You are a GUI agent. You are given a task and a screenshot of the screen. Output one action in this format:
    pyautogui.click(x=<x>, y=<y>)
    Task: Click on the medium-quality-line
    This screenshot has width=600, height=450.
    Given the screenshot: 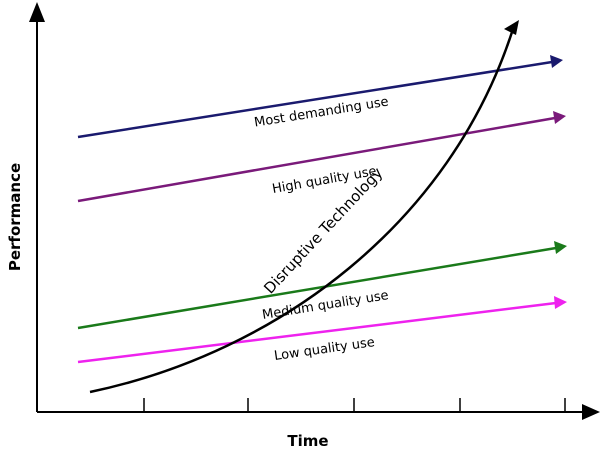 What is the action you would take?
    pyautogui.click(x=317, y=288)
    